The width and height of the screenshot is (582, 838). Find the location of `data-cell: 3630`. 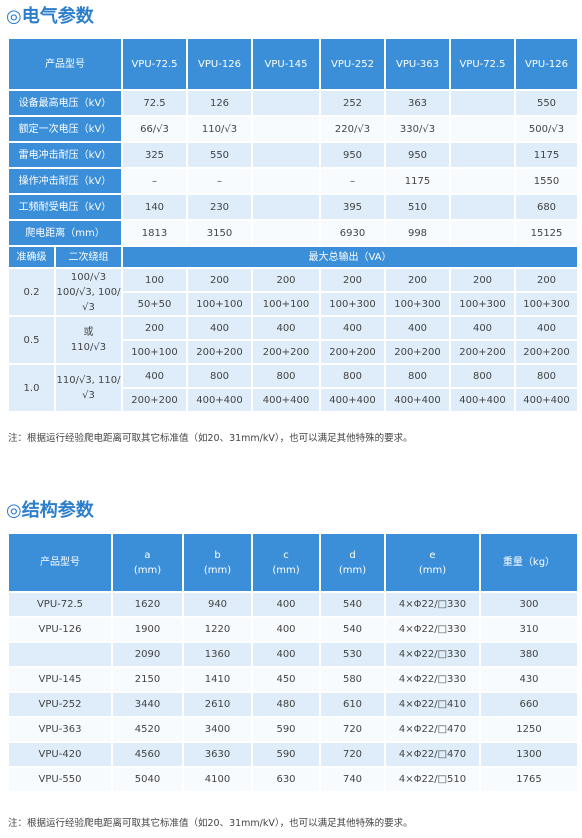

data-cell: 3630 is located at coordinates (217, 754).